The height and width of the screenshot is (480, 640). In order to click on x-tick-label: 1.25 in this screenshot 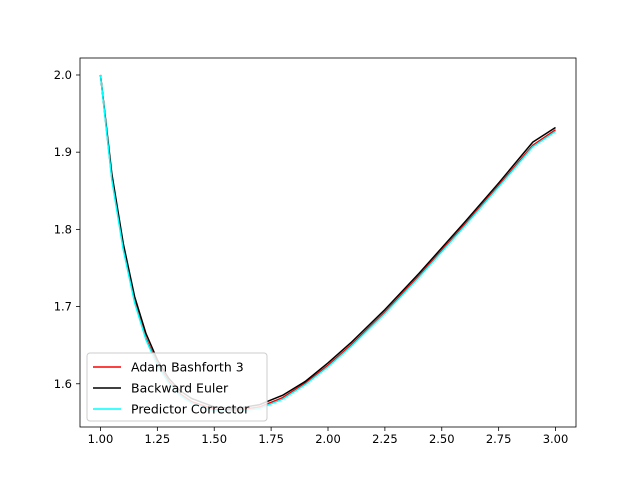, I will do `click(158, 439)`.